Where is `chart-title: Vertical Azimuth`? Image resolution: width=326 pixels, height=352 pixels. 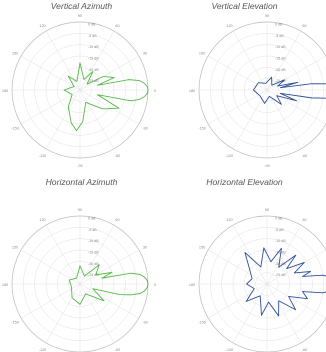 chart-title: Vertical Azimuth is located at coordinates (81, 6).